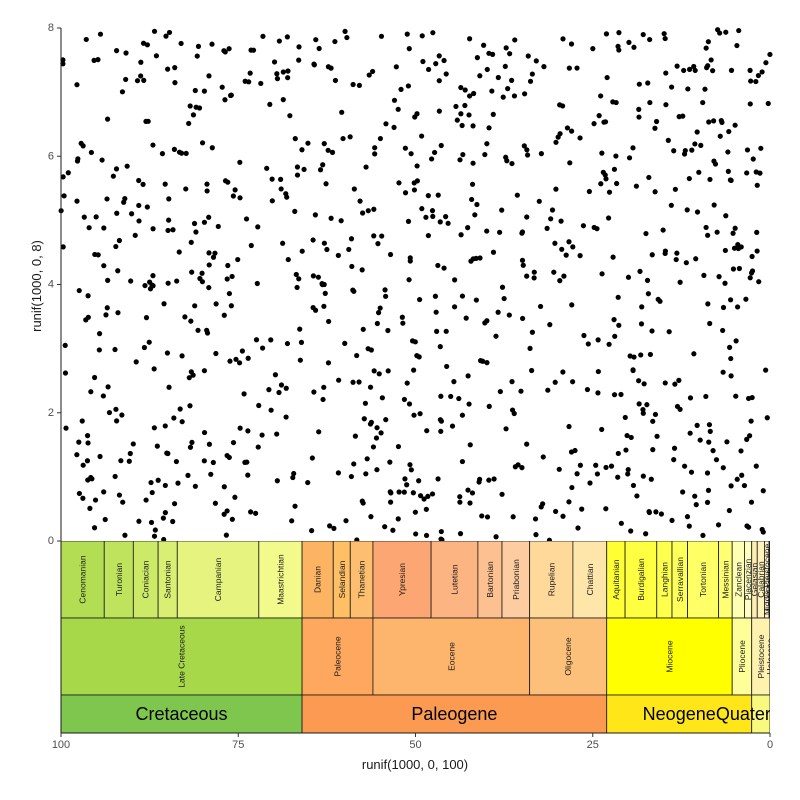 Image resolution: width=800 pixels, height=800 pixels. What do you see at coordinates (669, 656) in the screenshot?
I see `epoch-label: Miocene` at bounding box center [669, 656].